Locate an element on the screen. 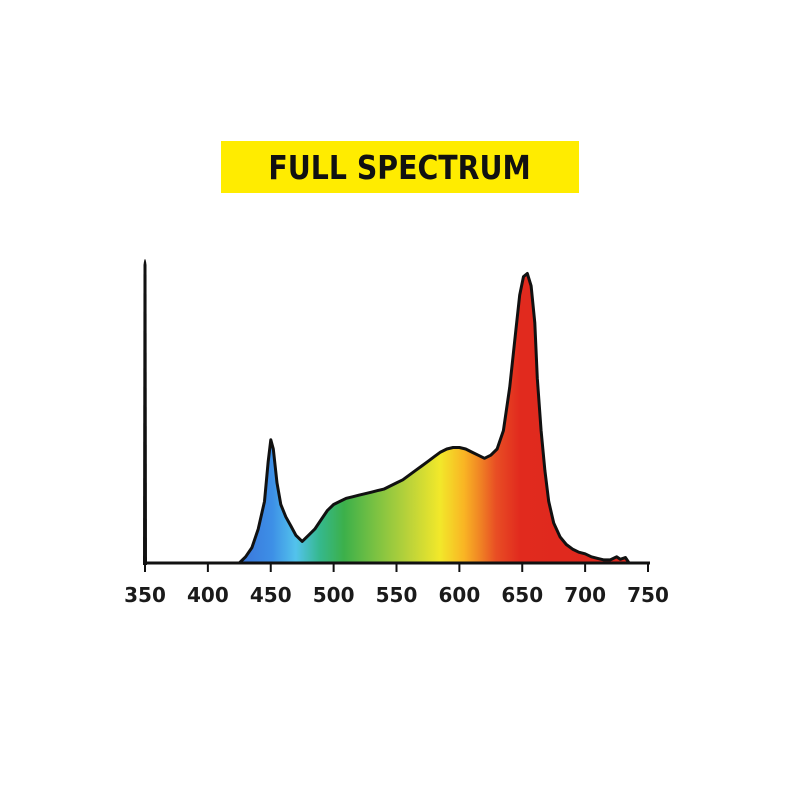  x-tick-label: 500 is located at coordinates (334, 595).